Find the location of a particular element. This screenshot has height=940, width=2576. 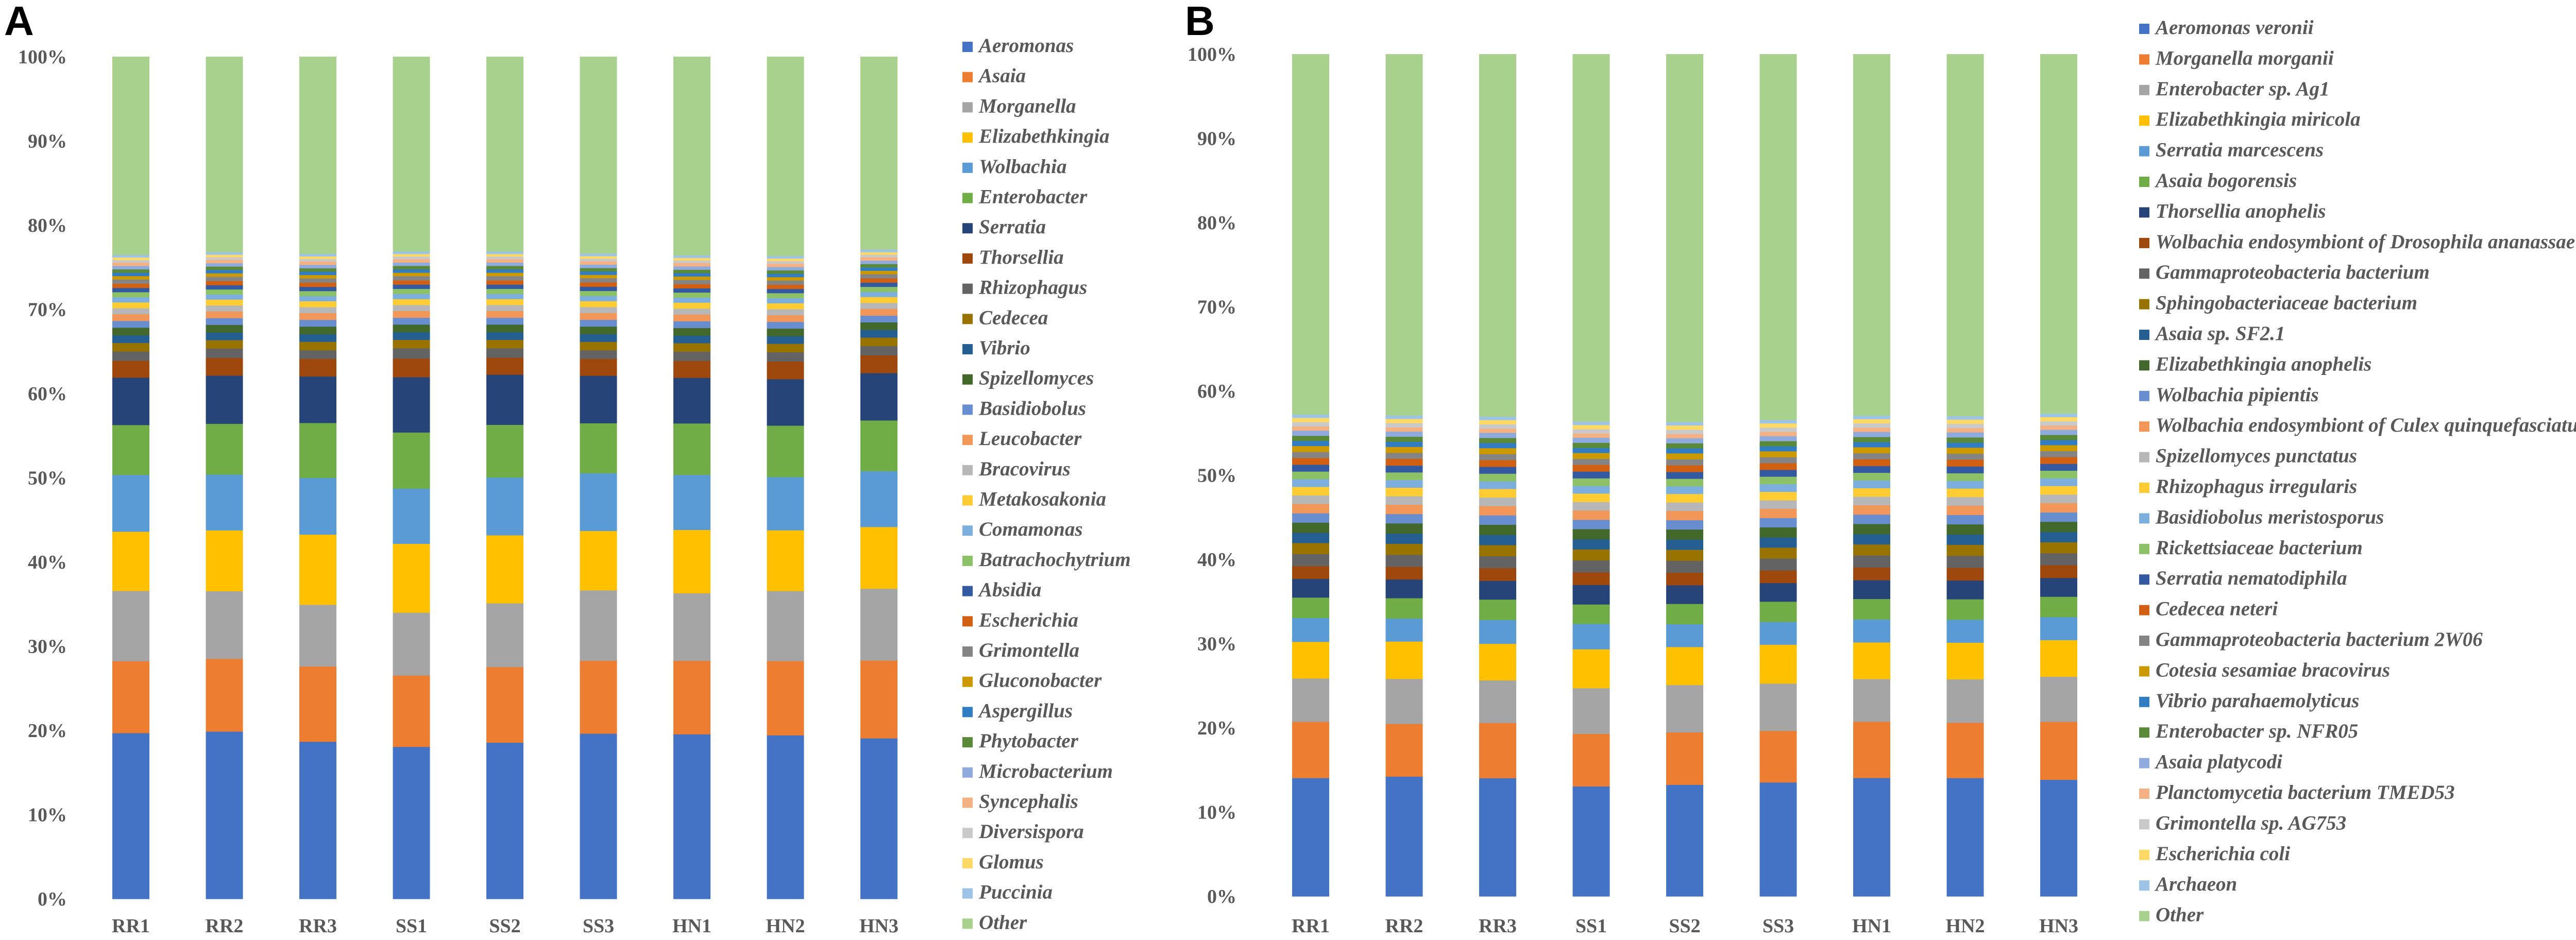

legend-label: Rhizophagus is located at coordinates (1032, 288).